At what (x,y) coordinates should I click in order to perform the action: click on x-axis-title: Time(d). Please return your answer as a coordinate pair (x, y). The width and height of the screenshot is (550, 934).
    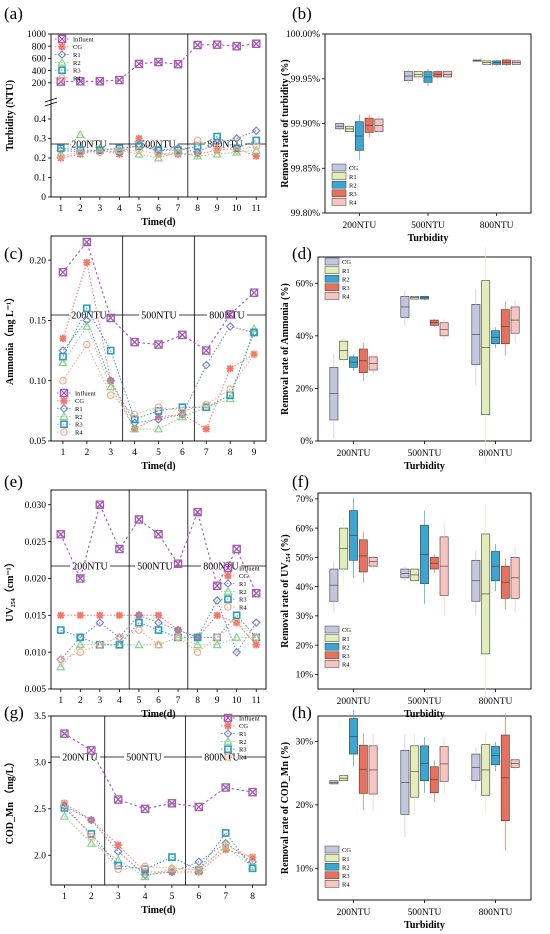
    Looking at the image, I should click on (158, 910).